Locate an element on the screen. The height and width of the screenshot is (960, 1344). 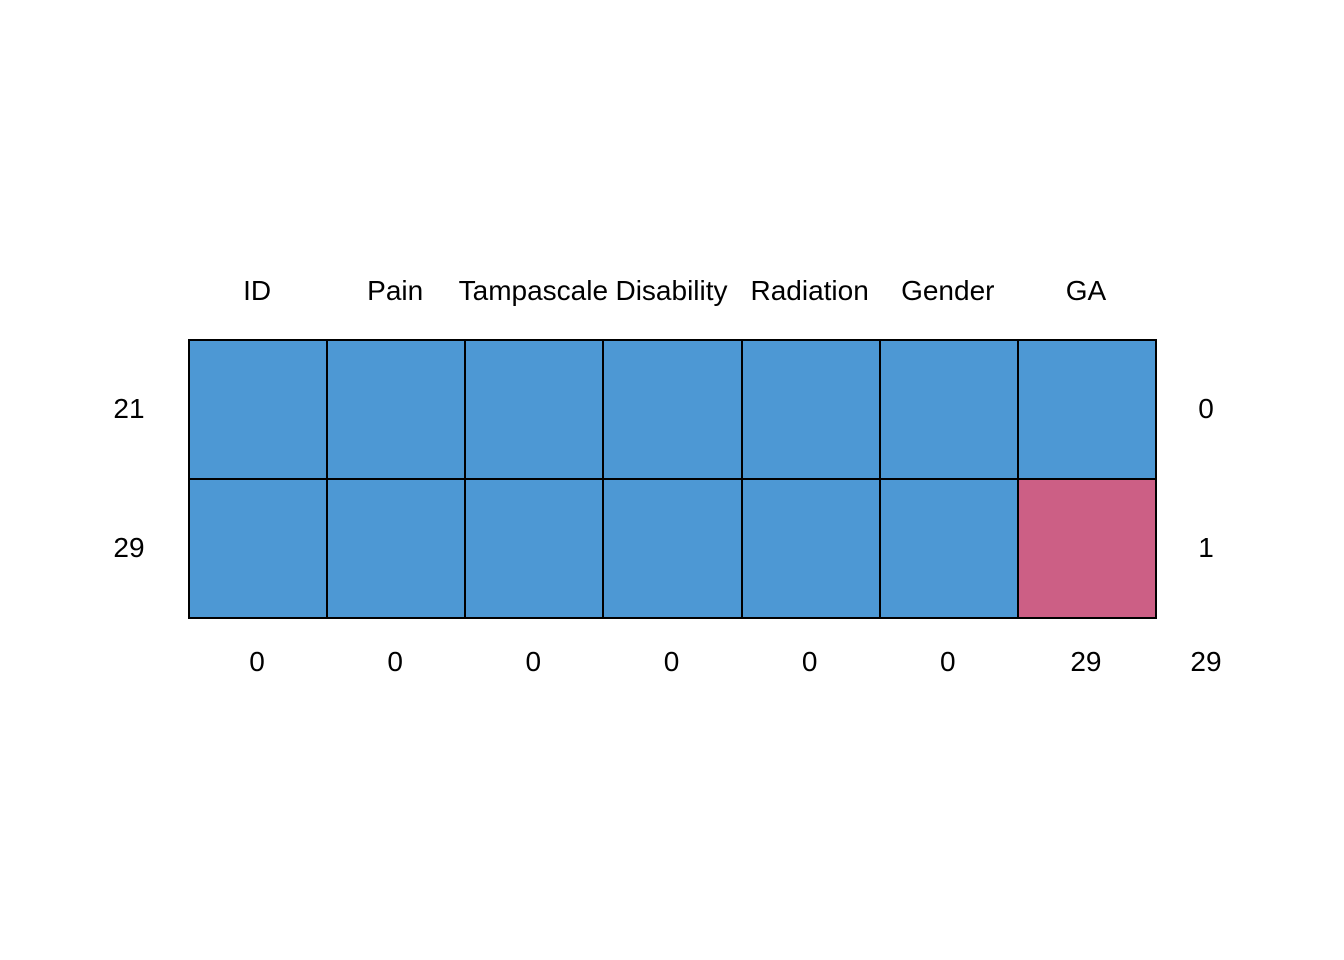
row-missing-count-label: 1 is located at coordinates (1206, 547).